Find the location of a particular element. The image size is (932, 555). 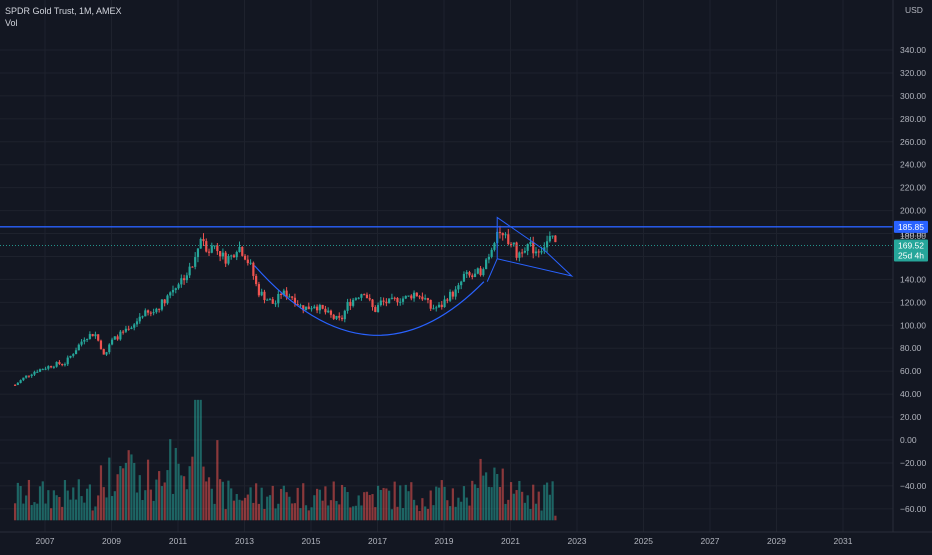

cup-arc is located at coordinates (369, 300).